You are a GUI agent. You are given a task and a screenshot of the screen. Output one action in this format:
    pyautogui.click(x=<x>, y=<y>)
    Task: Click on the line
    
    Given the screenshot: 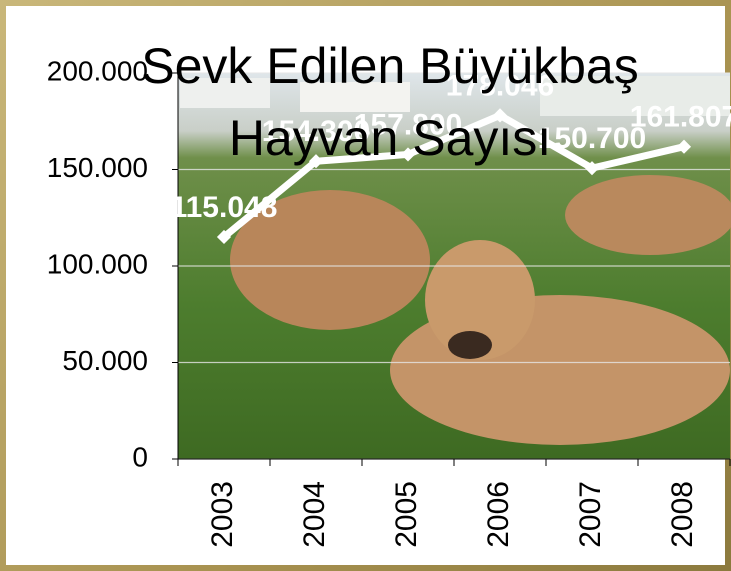 What is the action you would take?
    pyautogui.click(x=453, y=175)
    